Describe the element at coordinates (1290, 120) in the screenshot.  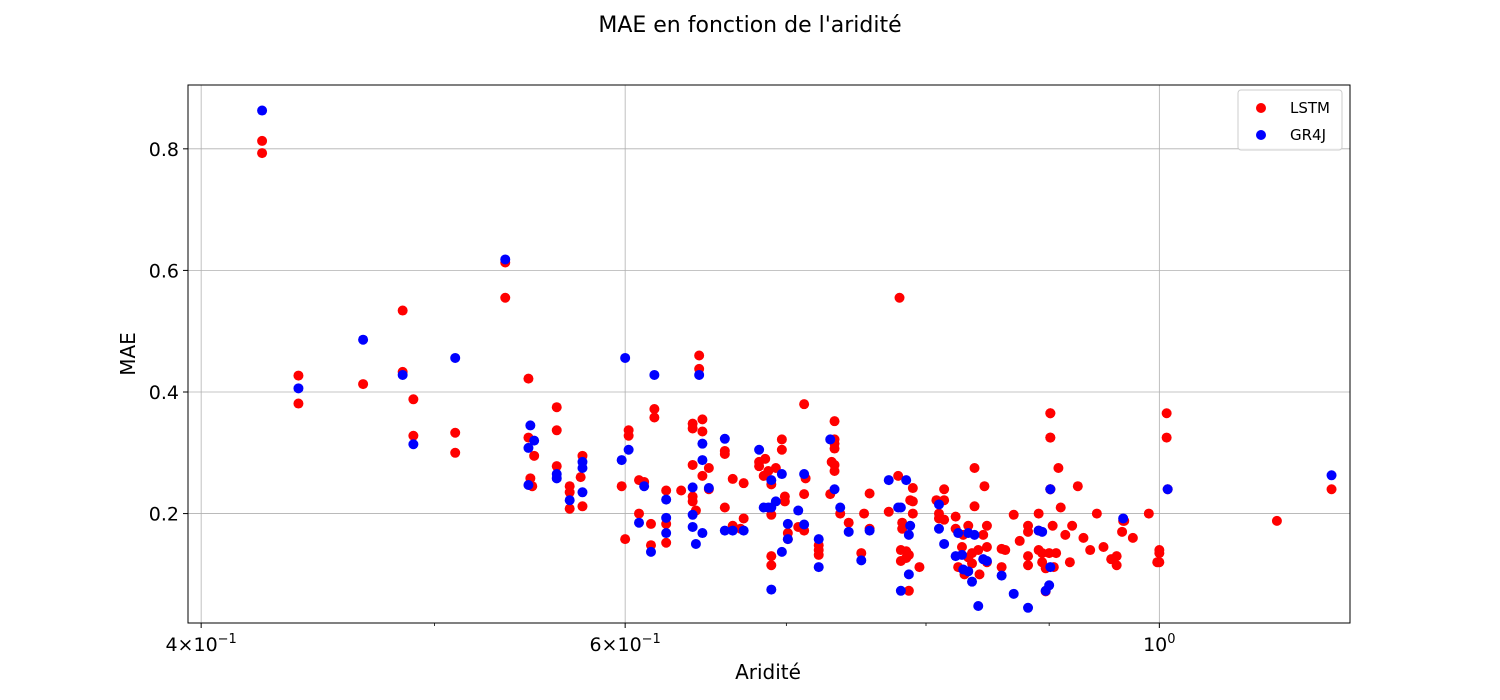
I see `legend: LSTM GR4J` at that location.